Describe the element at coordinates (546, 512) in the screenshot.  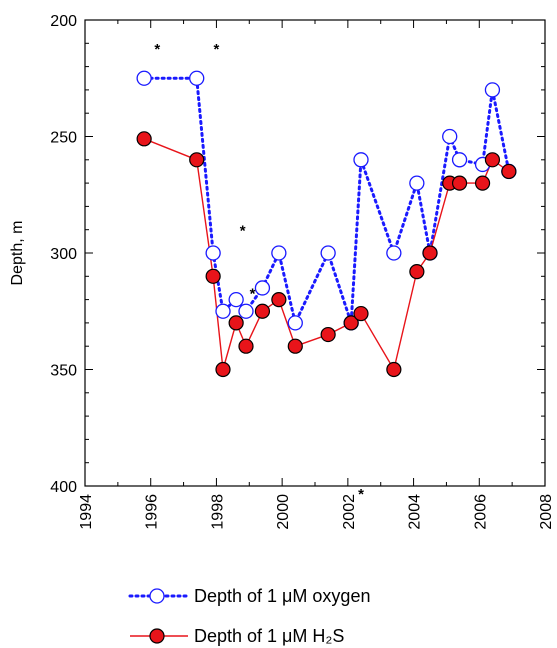
I see `x-tick-label: 2008` at that location.